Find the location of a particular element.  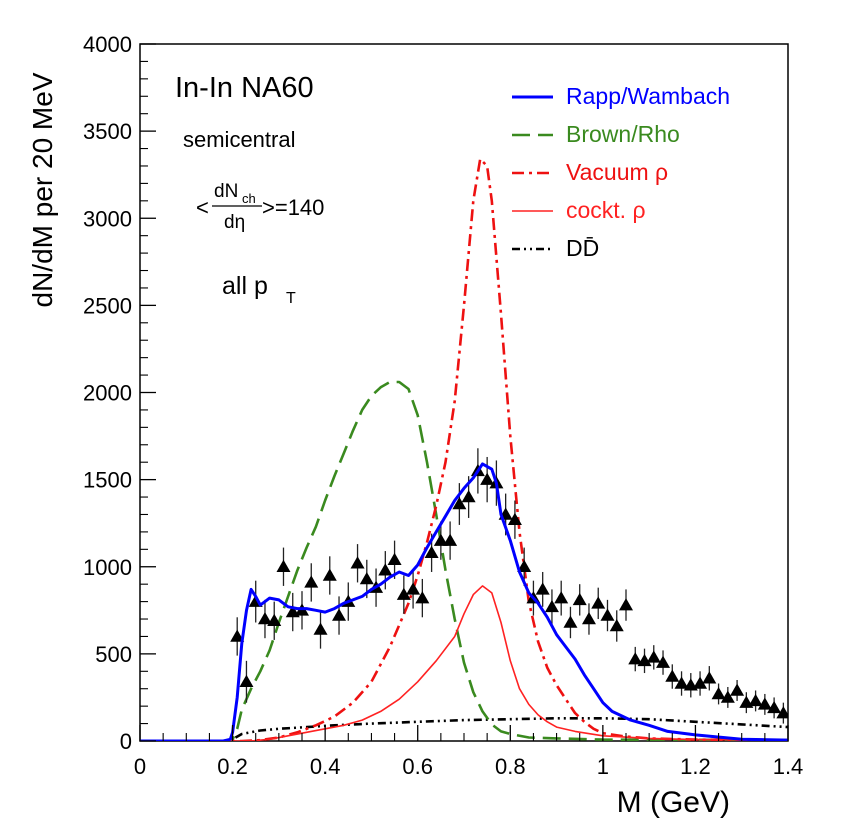

y-tick-label: 0 is located at coordinates (126, 741).